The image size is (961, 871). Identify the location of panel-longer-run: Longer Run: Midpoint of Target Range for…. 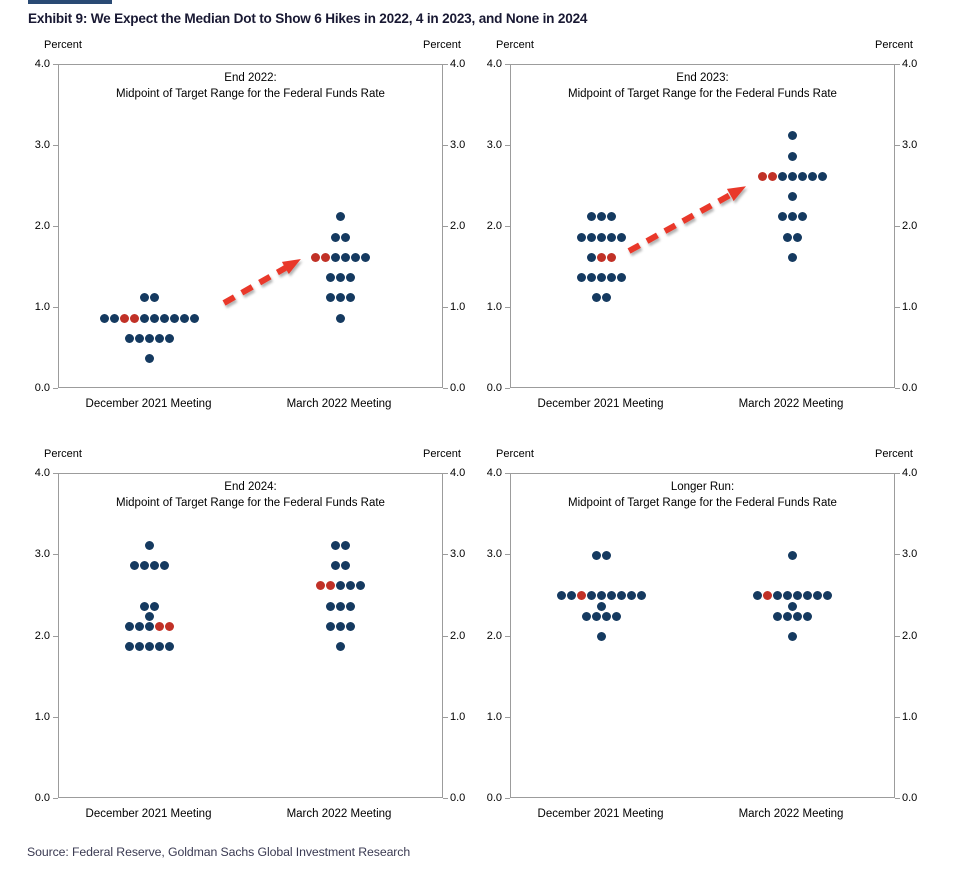
(702, 635).